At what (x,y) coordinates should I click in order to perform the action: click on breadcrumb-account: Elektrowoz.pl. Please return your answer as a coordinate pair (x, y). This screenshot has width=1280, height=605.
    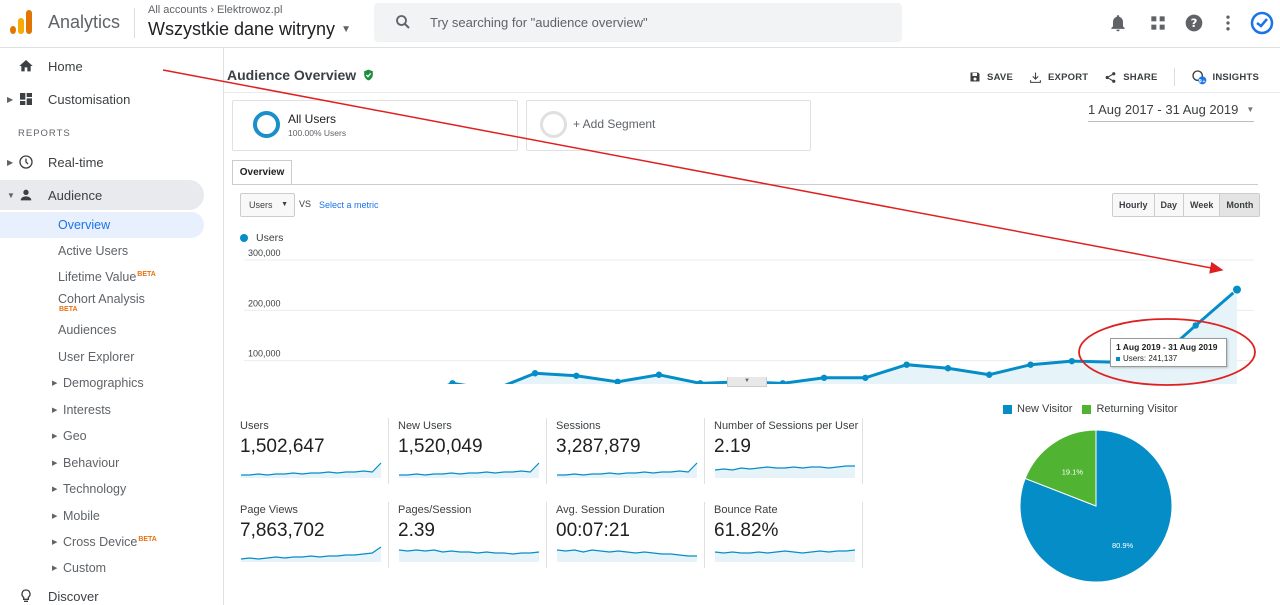
    Looking at the image, I should click on (249, 10).